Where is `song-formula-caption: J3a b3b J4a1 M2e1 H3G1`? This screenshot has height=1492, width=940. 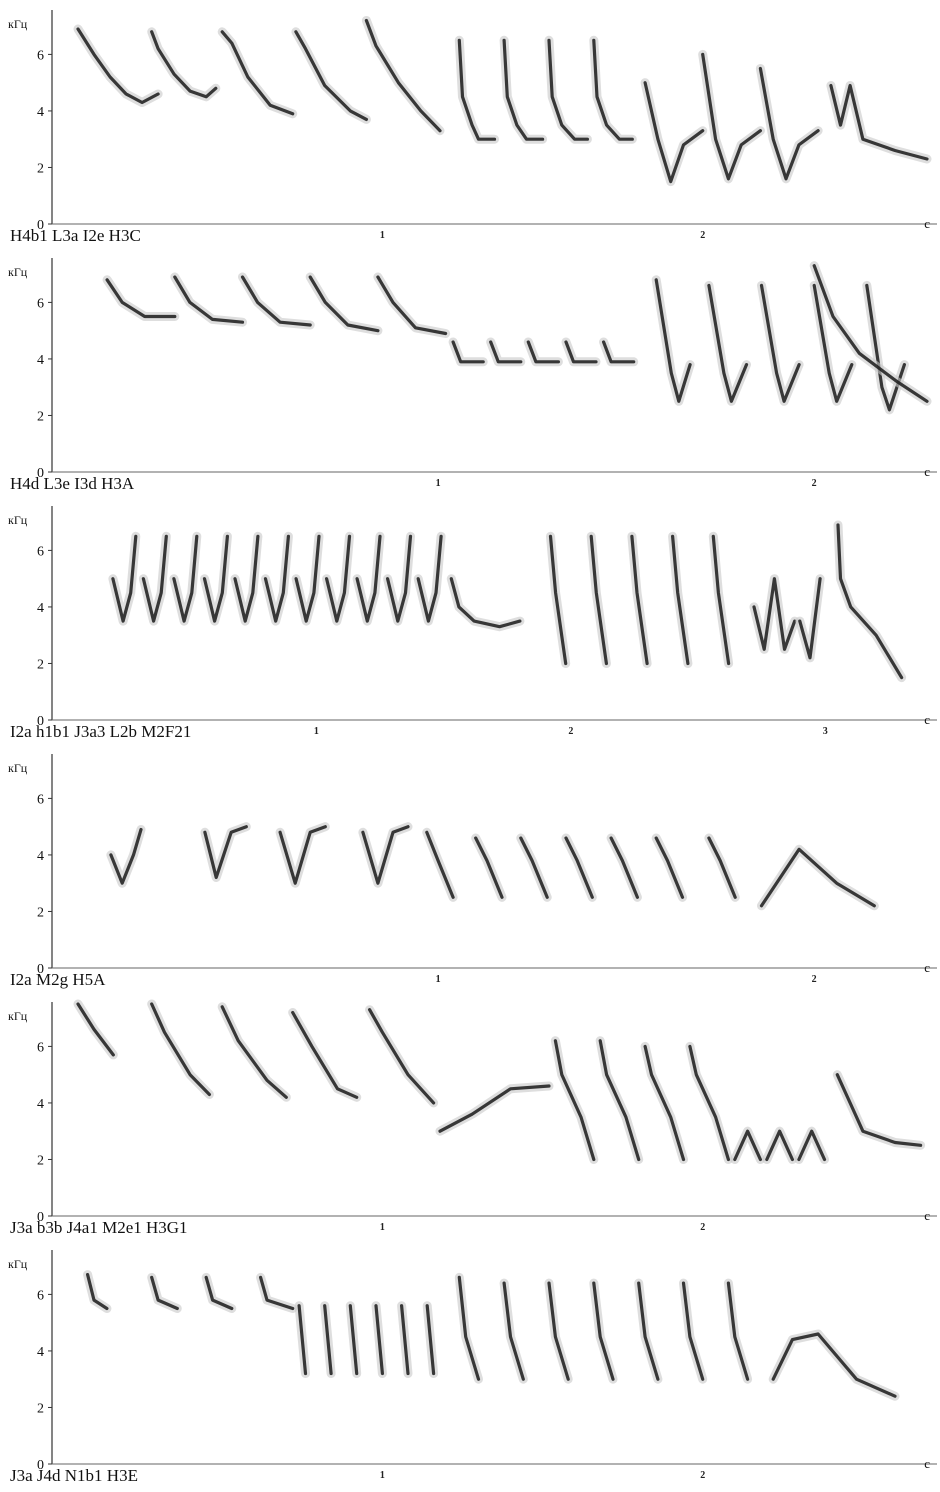 song-formula-caption: J3a b3b J4a1 M2e1 H3G1 is located at coordinates (99, 1227).